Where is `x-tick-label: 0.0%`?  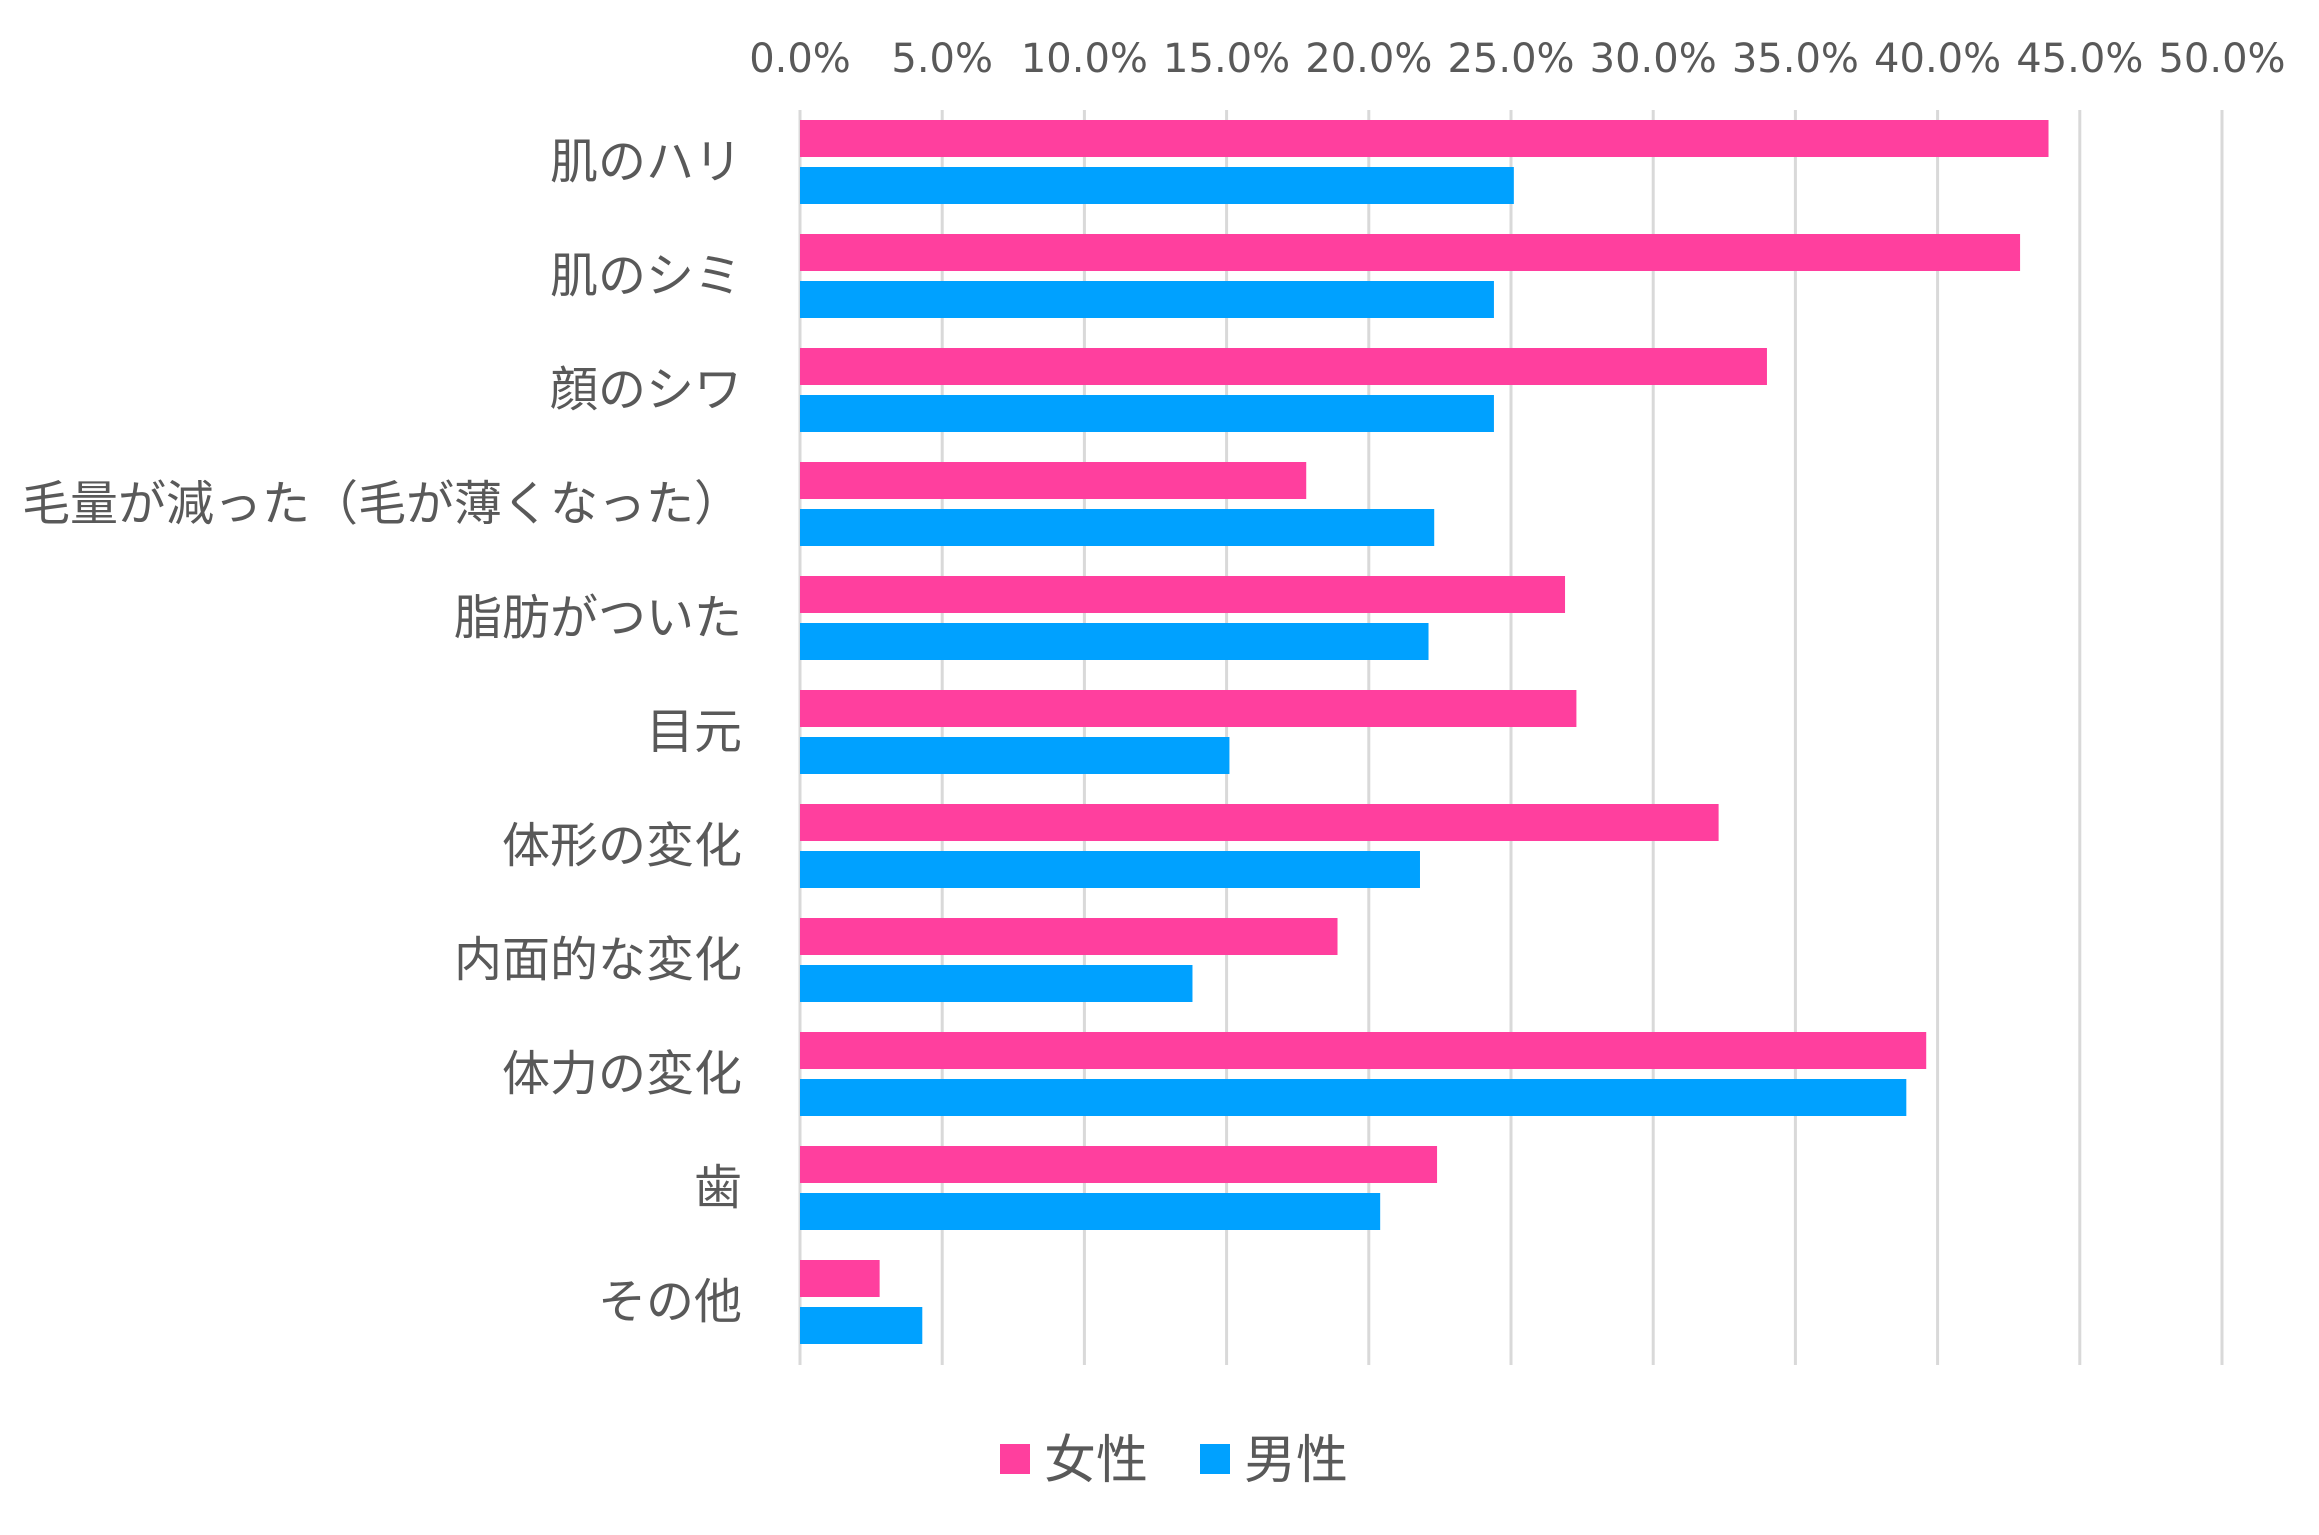 x-tick-label: 0.0% is located at coordinates (800, 59).